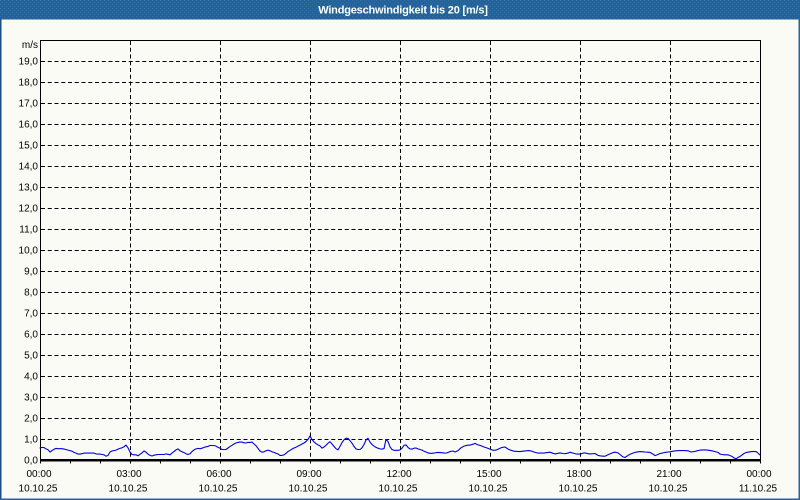 The image size is (800, 500). What do you see at coordinates (29, 251) in the screenshot?
I see `svg-text: 10,0` at bounding box center [29, 251].